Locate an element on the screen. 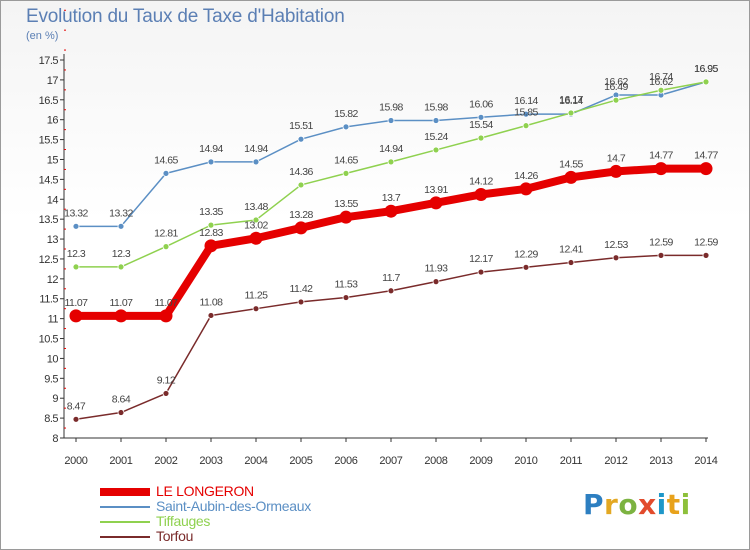 This screenshot has width=750, height=550. x-tick-label: 2013 is located at coordinates (660, 461).